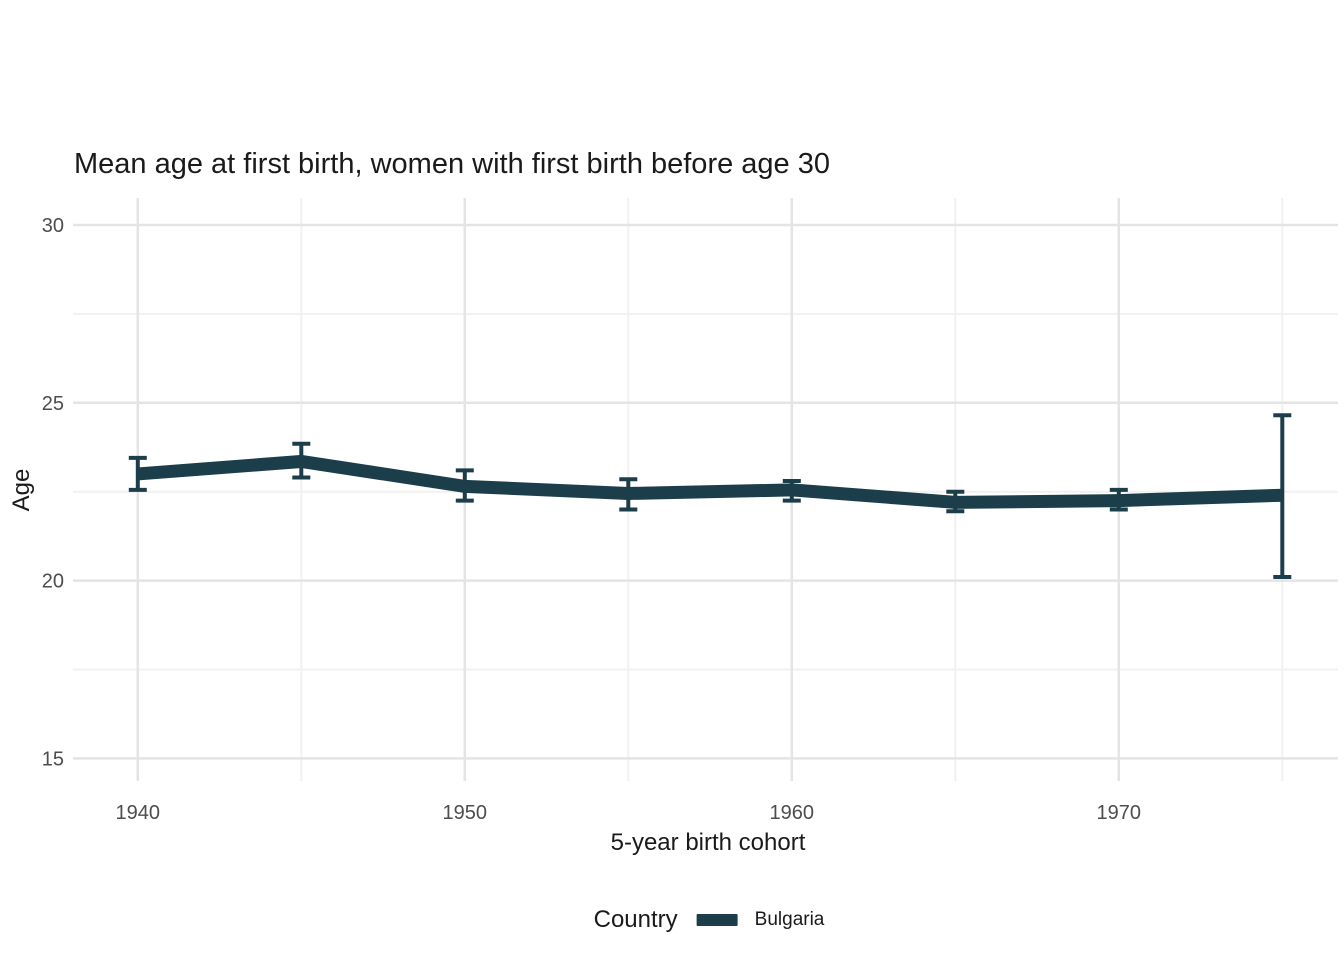 The image size is (1344, 960). What do you see at coordinates (789, 919) in the screenshot?
I see `legend-label-bulgaria: Bulgaria` at bounding box center [789, 919].